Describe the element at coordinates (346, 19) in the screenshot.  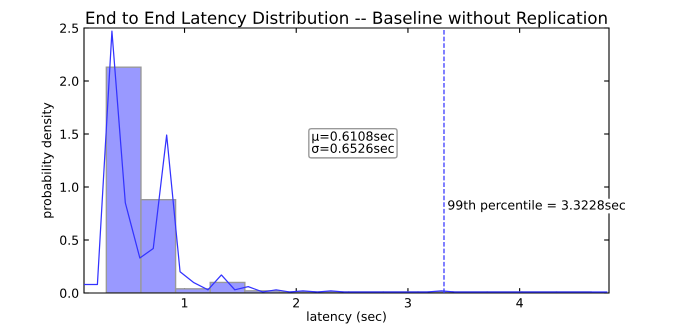
I see `chart-title: End to End Latency Distribution -- Baseline without Replication` at that location.